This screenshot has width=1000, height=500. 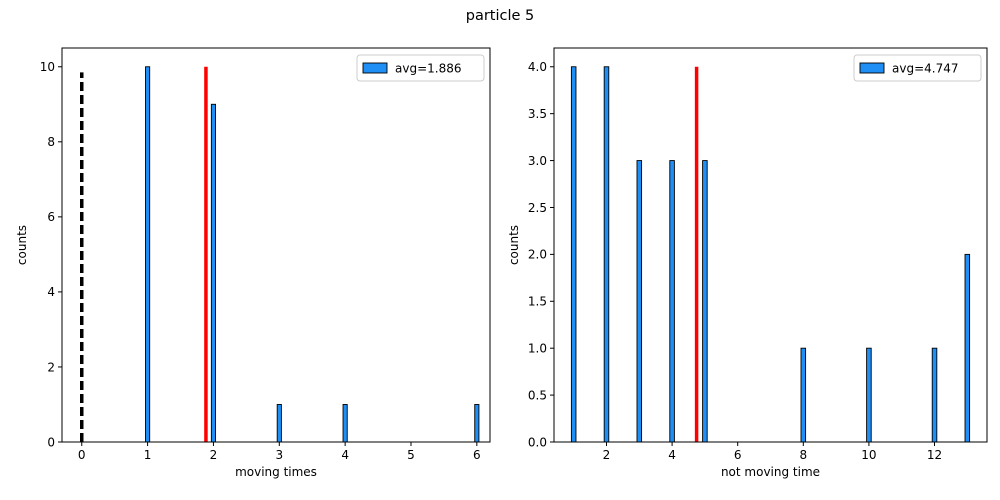 What do you see at coordinates (537, 114) in the screenshot?
I see `y-tick-label: 3.5` at bounding box center [537, 114].